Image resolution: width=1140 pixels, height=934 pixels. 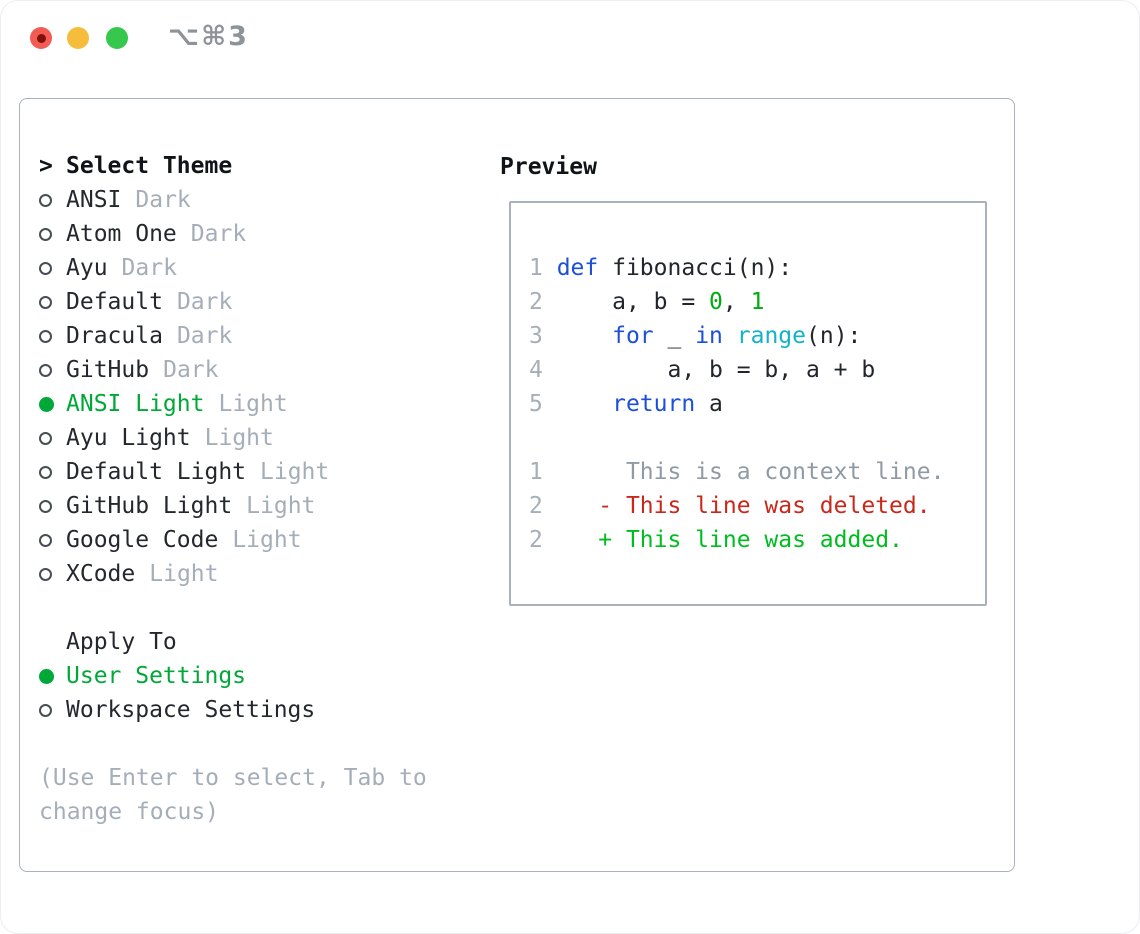 I want to click on theme-option-label: ANSI Light, so click(x=135, y=404).